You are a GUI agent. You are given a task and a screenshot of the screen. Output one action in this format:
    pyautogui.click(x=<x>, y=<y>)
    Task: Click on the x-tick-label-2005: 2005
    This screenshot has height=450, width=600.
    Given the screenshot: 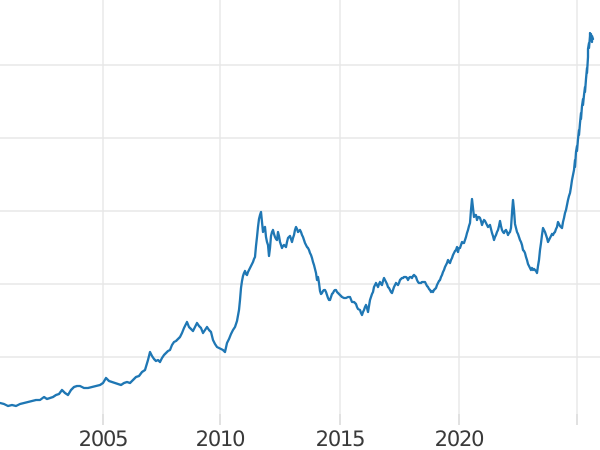 What is the action you would take?
    pyautogui.click(x=103, y=438)
    